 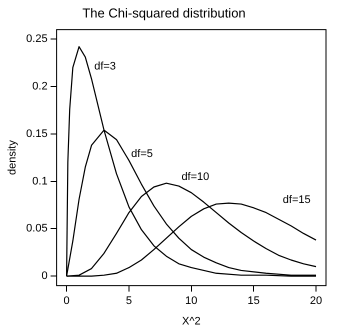 I want to click on annotation: df=3, so click(x=105, y=66).